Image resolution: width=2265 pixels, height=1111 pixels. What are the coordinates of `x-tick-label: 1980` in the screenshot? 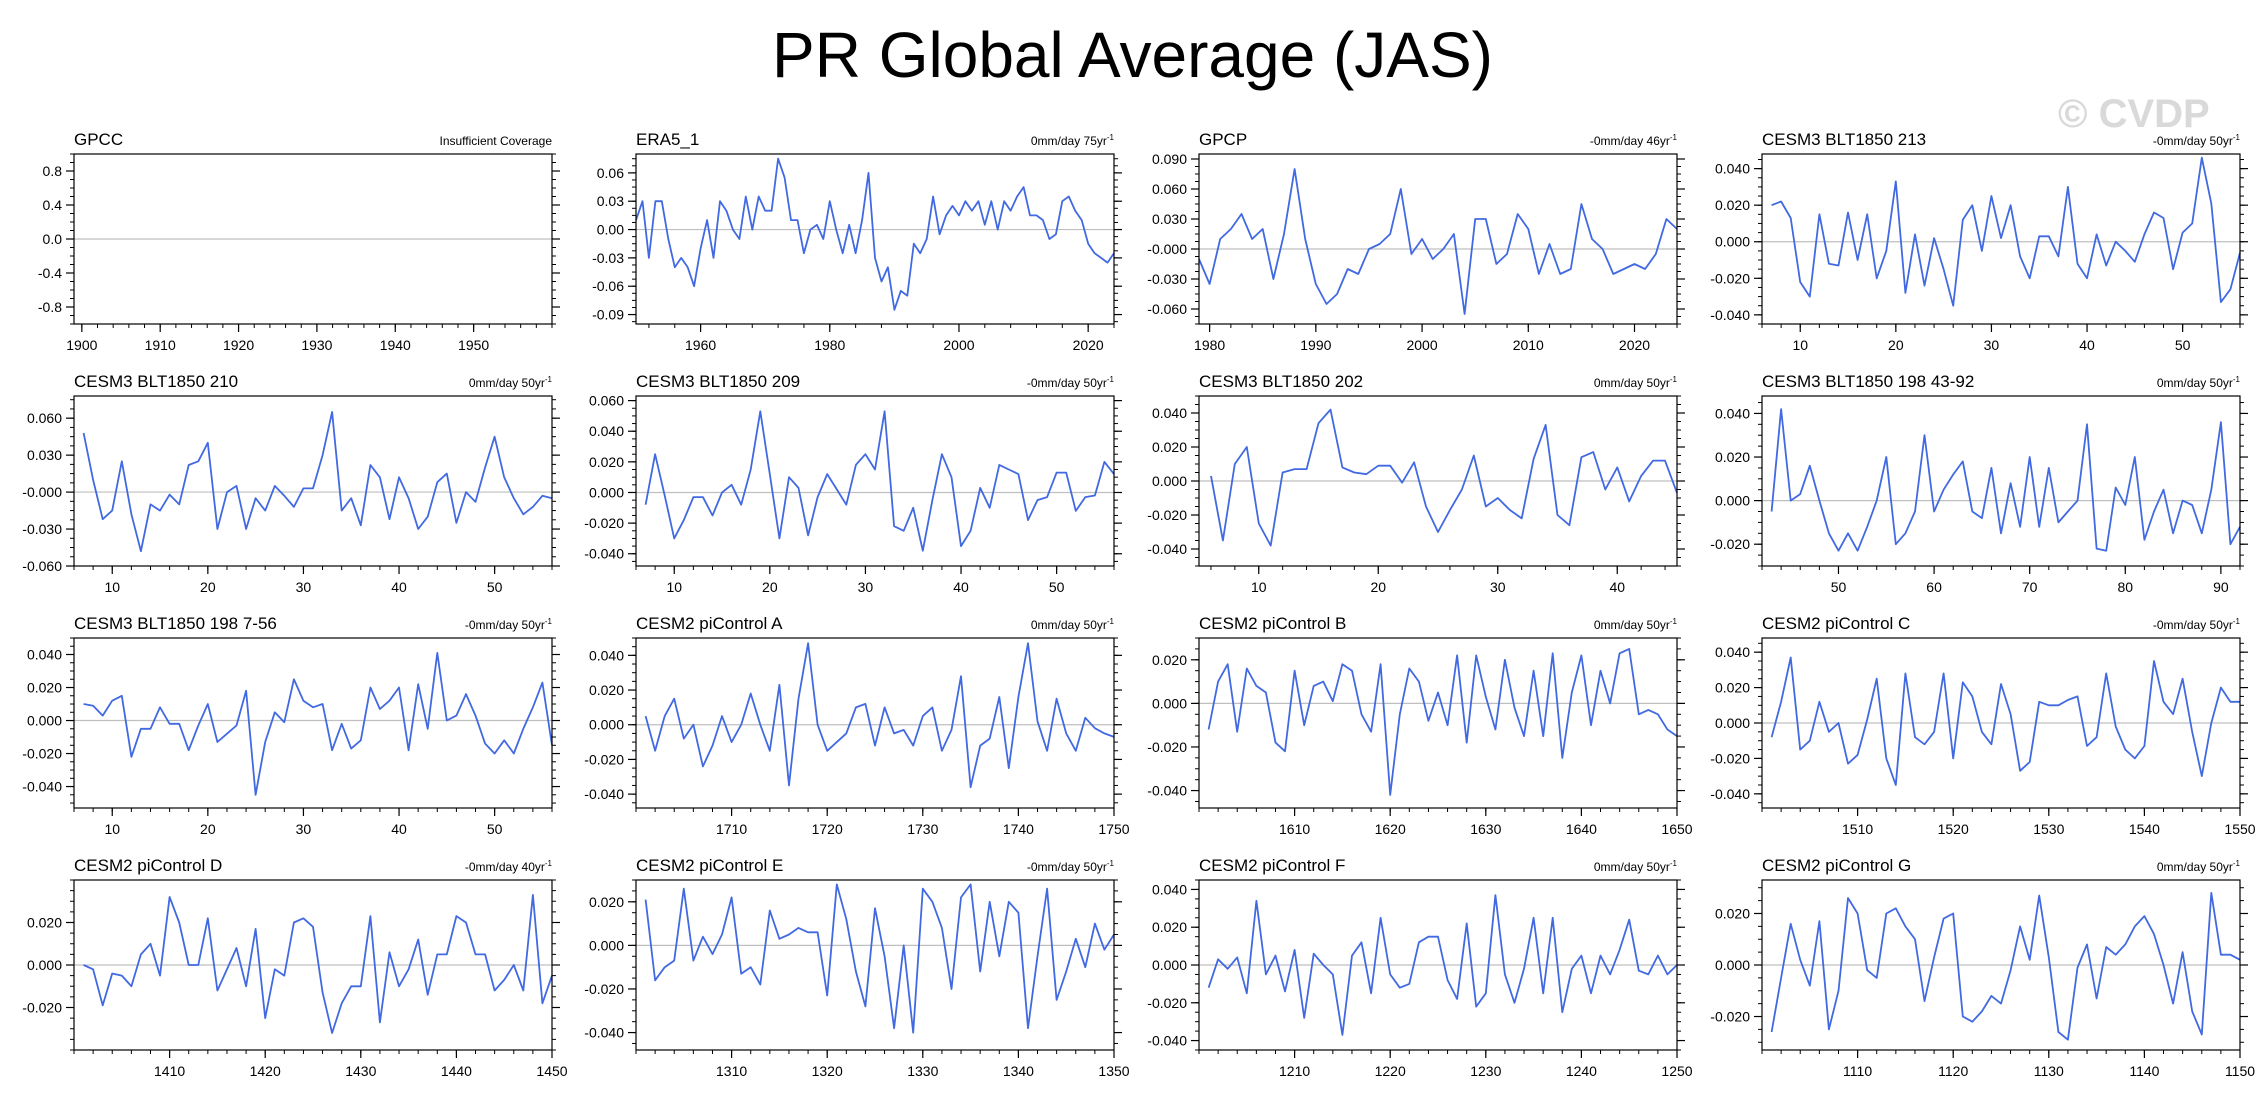 It's located at (1209, 345).